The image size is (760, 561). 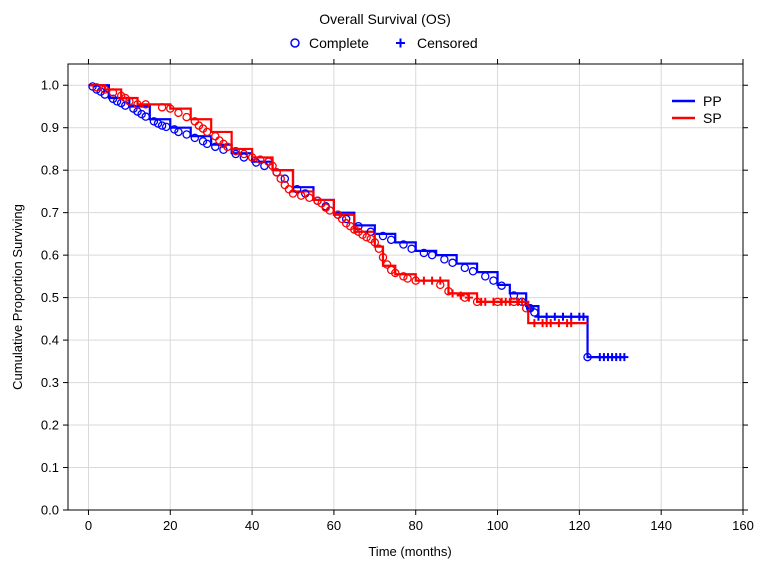 What do you see at coordinates (50, 170) in the screenshot?
I see `y-tick-label: 0.8` at bounding box center [50, 170].